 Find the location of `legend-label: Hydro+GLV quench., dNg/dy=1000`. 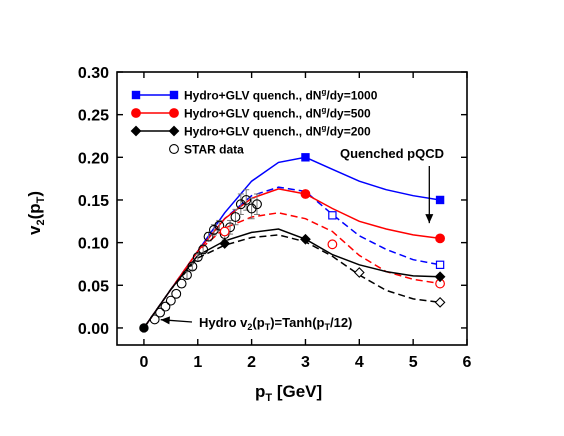

legend-label: Hydro+GLV quench., dNg/dy=1000 is located at coordinates (281, 95).